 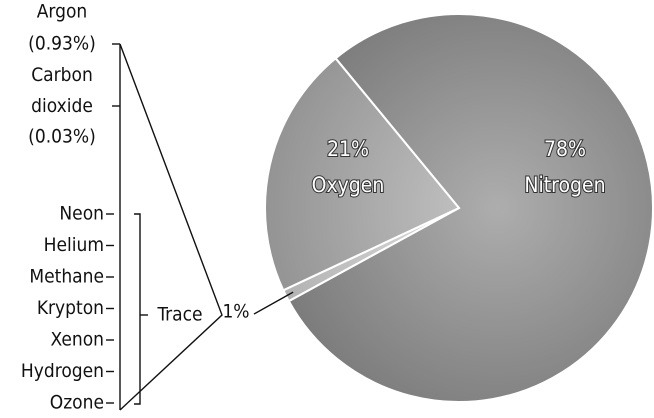 I want to click on trace-gas: Neon, so click(x=81, y=214).